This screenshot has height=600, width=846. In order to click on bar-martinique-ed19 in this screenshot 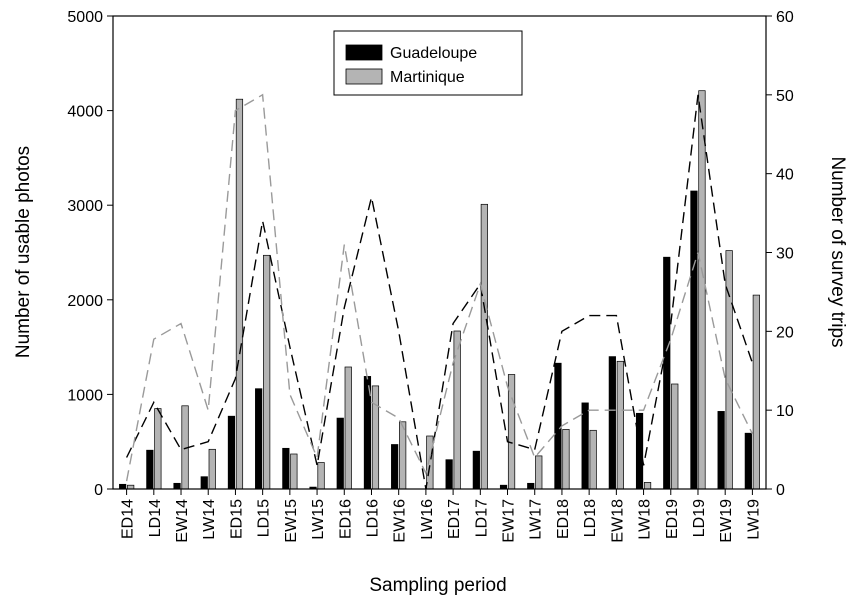, I will do `click(675, 436)`.